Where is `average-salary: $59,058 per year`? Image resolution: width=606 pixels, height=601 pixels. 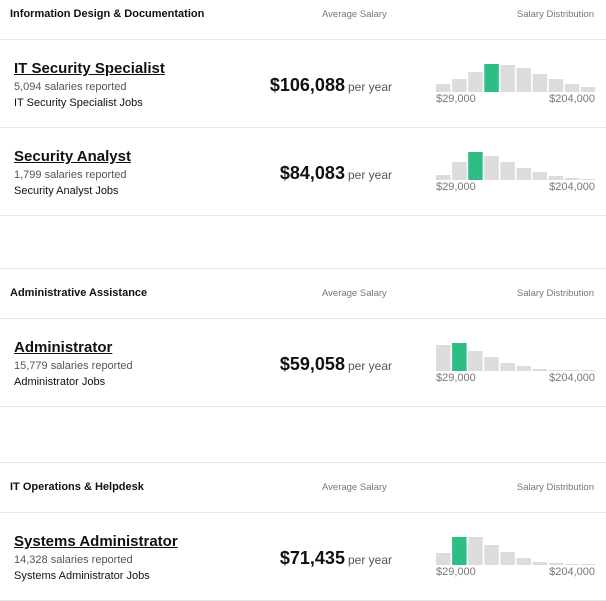
average-salary: $59,058 per year is located at coordinates (336, 364).